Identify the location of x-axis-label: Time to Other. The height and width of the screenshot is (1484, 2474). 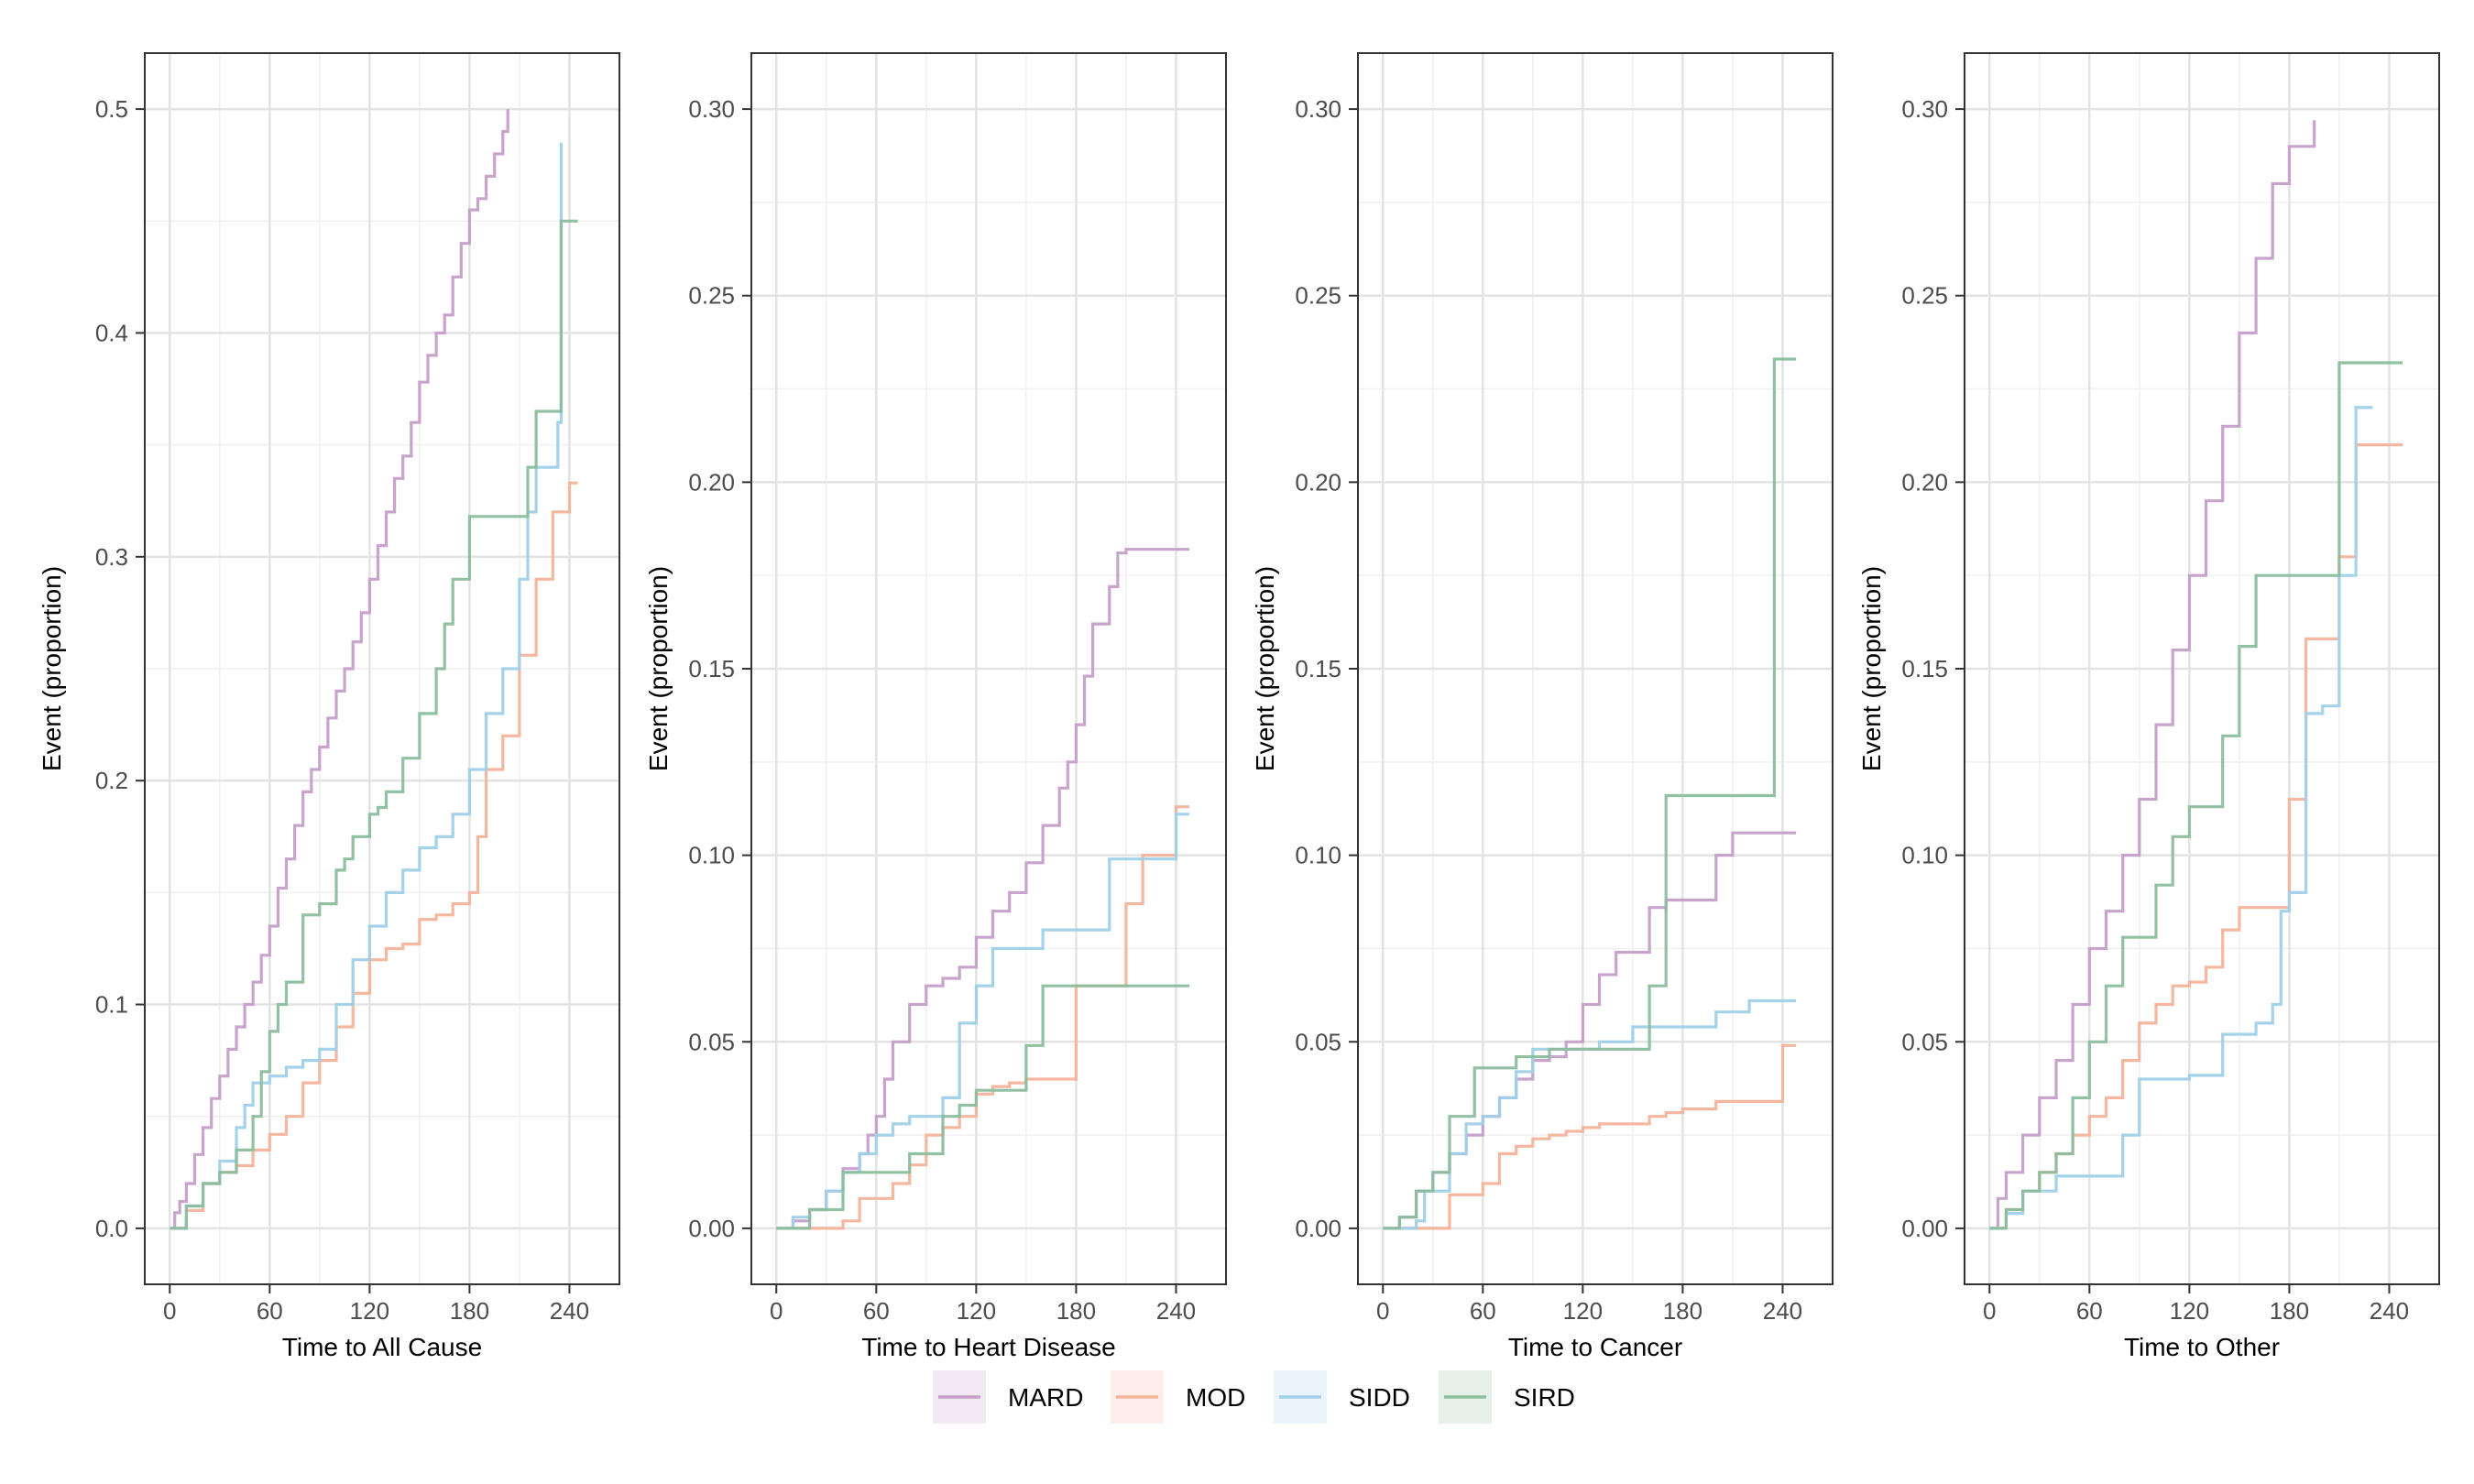
(2202, 1347).